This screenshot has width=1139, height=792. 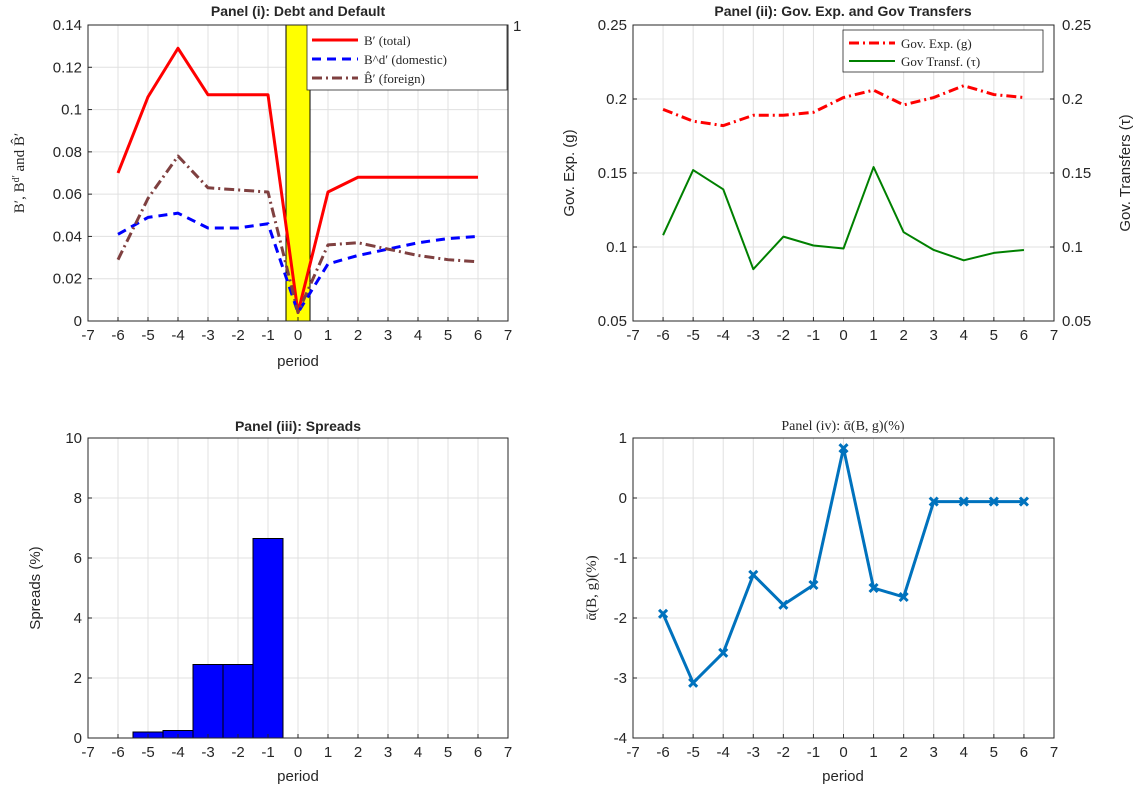 What do you see at coordinates (73, 438) in the screenshot?
I see `y-tick-label: 10` at bounding box center [73, 438].